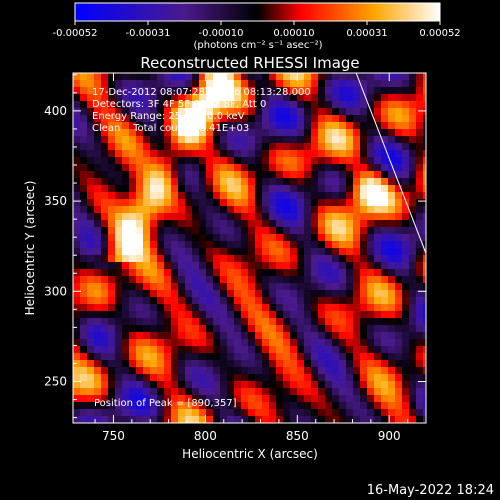 The height and width of the screenshot is (500, 500). I want to click on x-tick-label: 900, so click(389, 436).